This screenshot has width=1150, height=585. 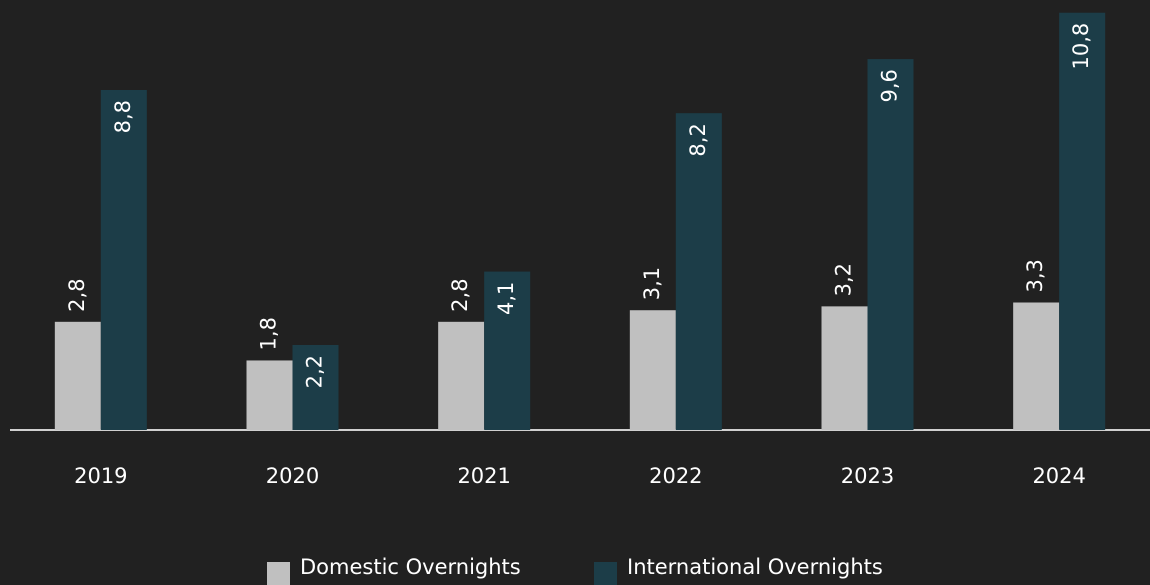 I want to click on data-label: 8,2, so click(x=698, y=139).